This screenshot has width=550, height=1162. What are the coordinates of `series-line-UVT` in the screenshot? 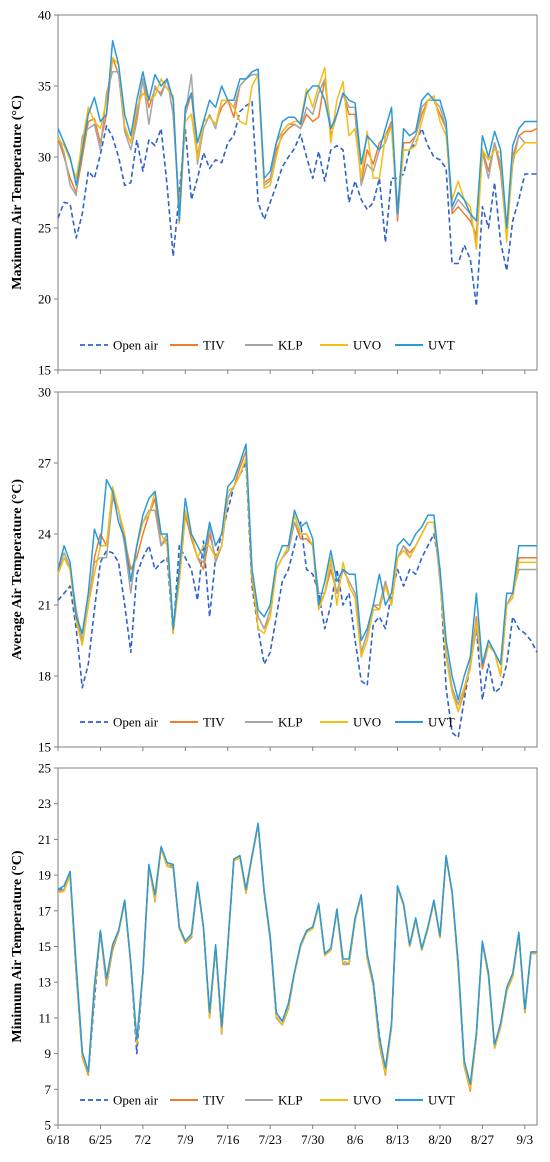 It's located at (297, 134).